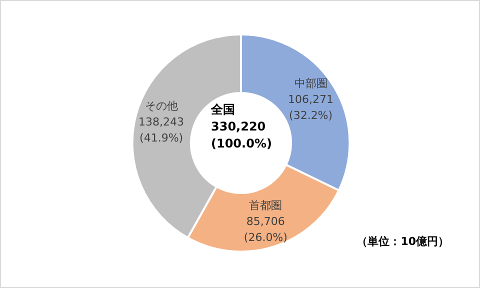  I want to click on data-label: 138,243 (41.9%), so click(161, 130).